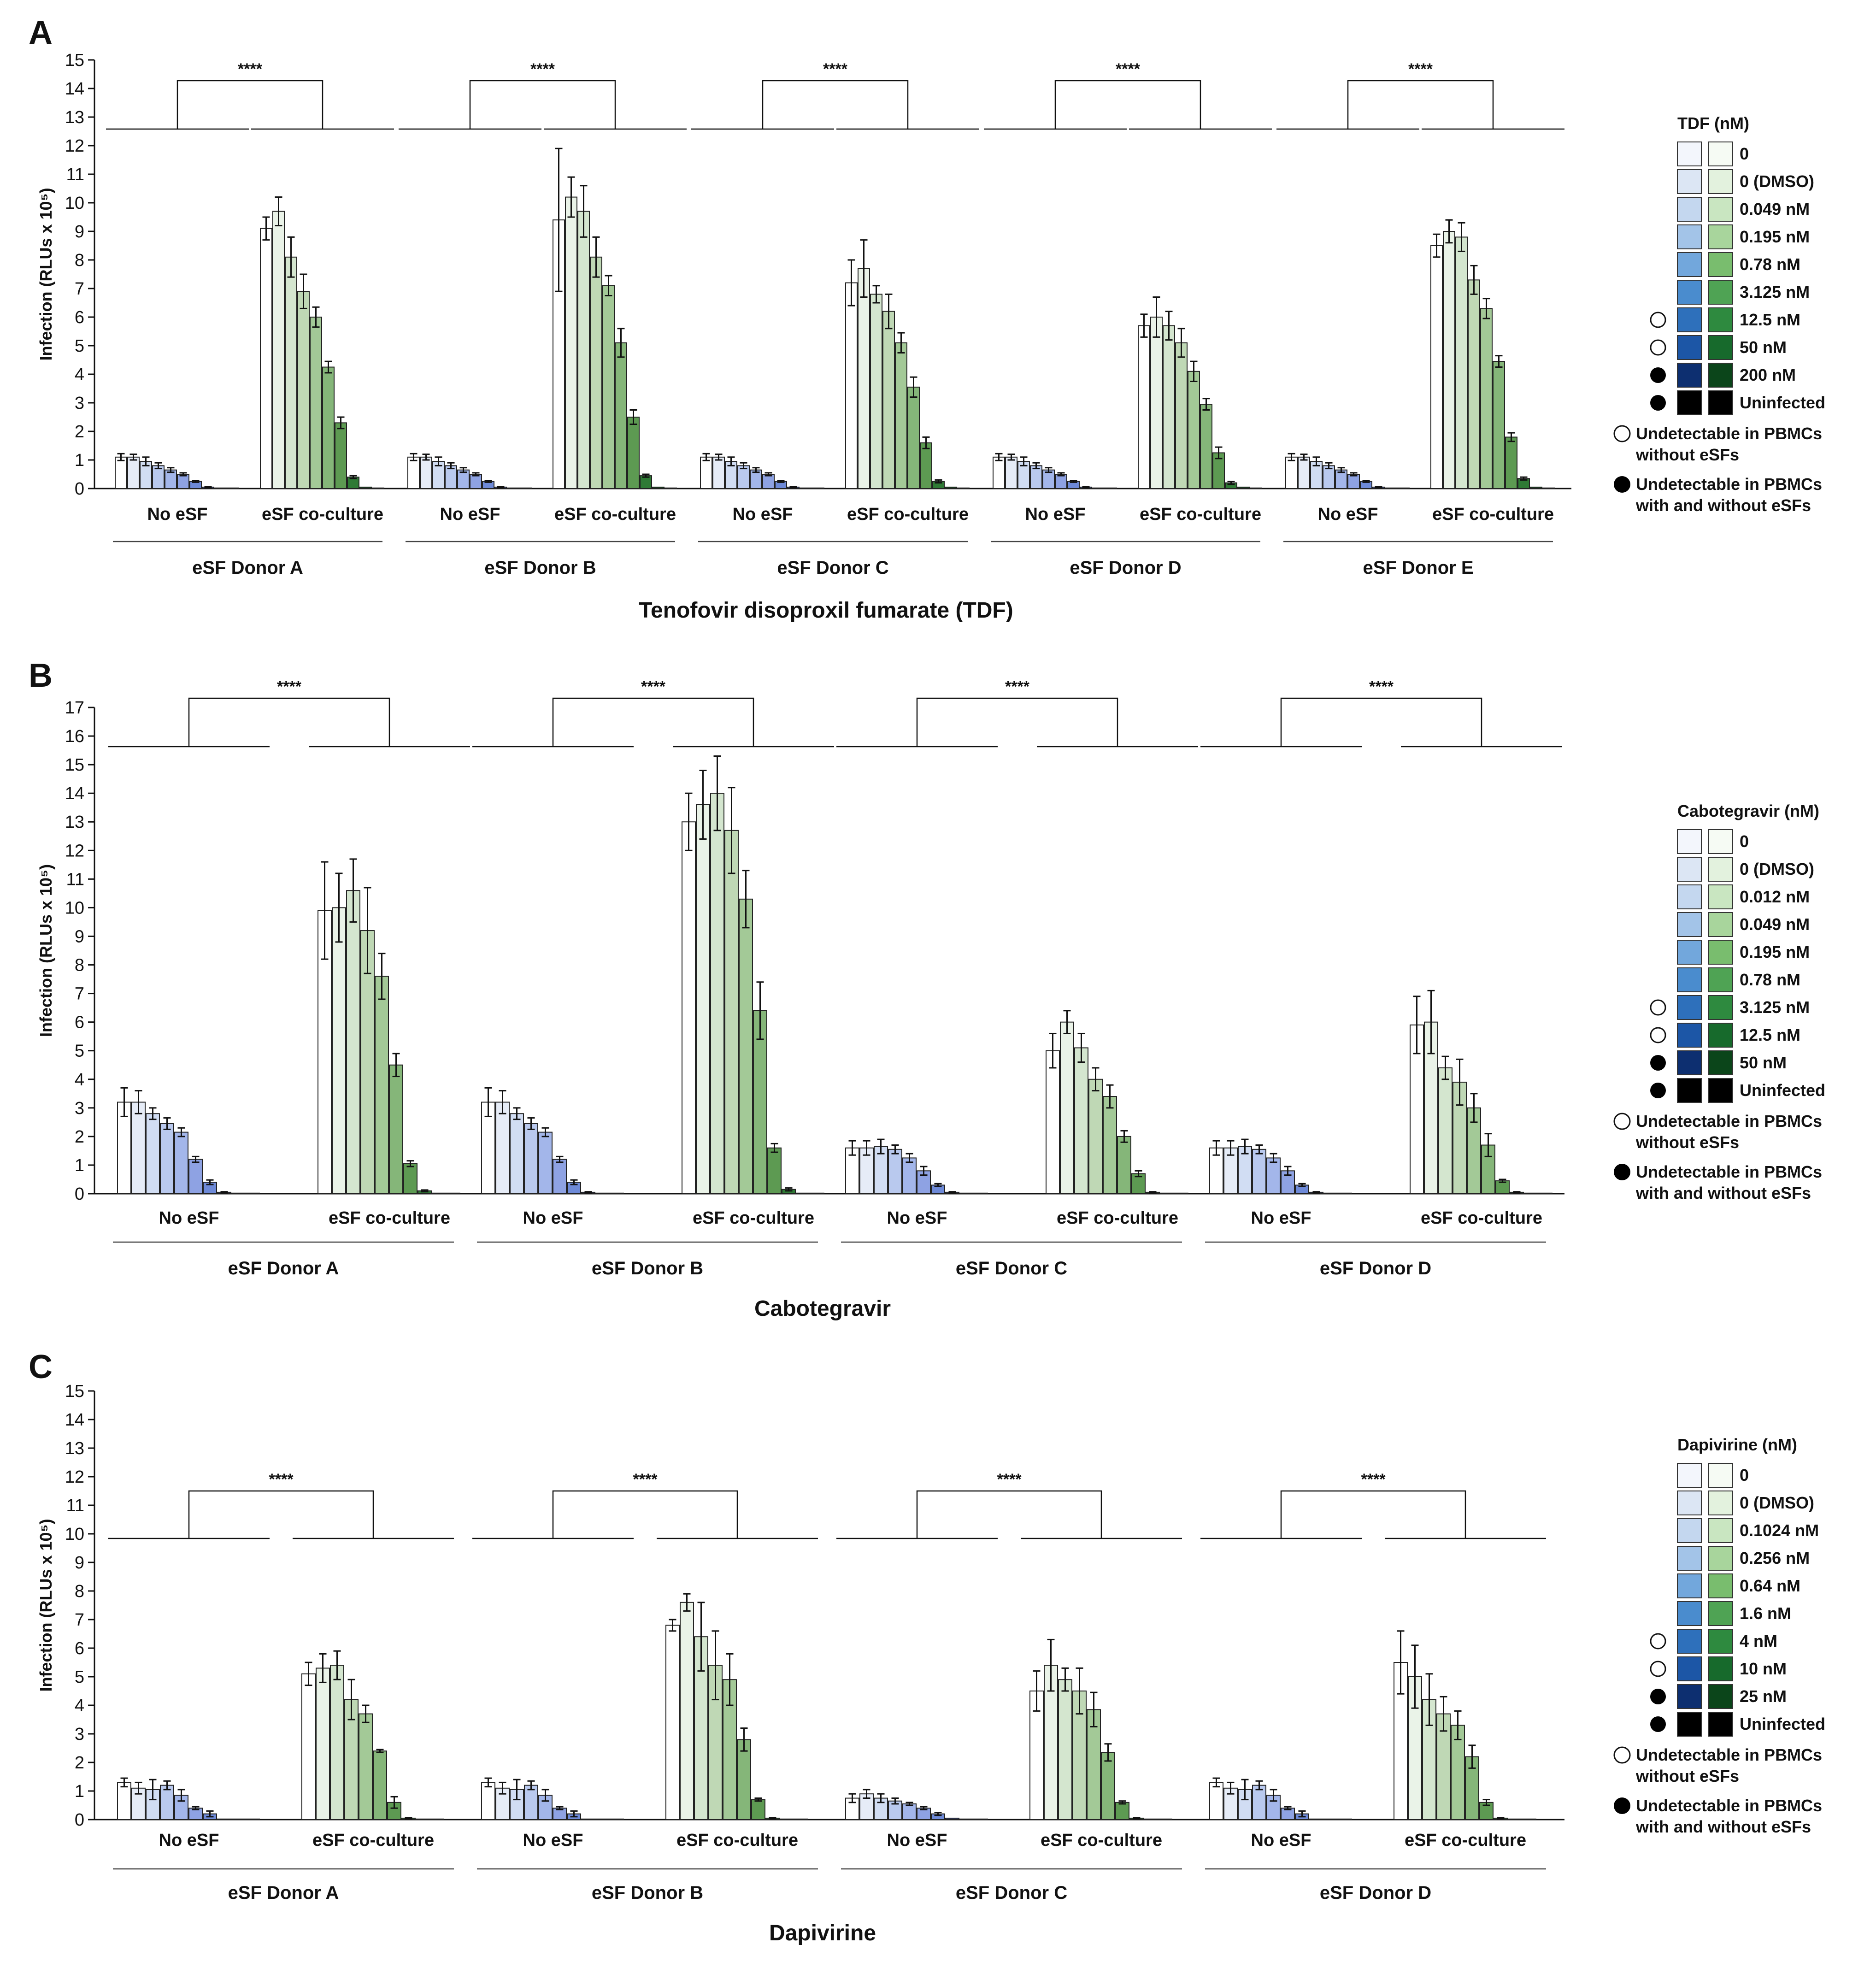 This screenshot has height=1962, width=1876. Describe the element at coordinates (1779, 1531) in the screenshot. I see `legend-label: 0.1024 nM` at that location.